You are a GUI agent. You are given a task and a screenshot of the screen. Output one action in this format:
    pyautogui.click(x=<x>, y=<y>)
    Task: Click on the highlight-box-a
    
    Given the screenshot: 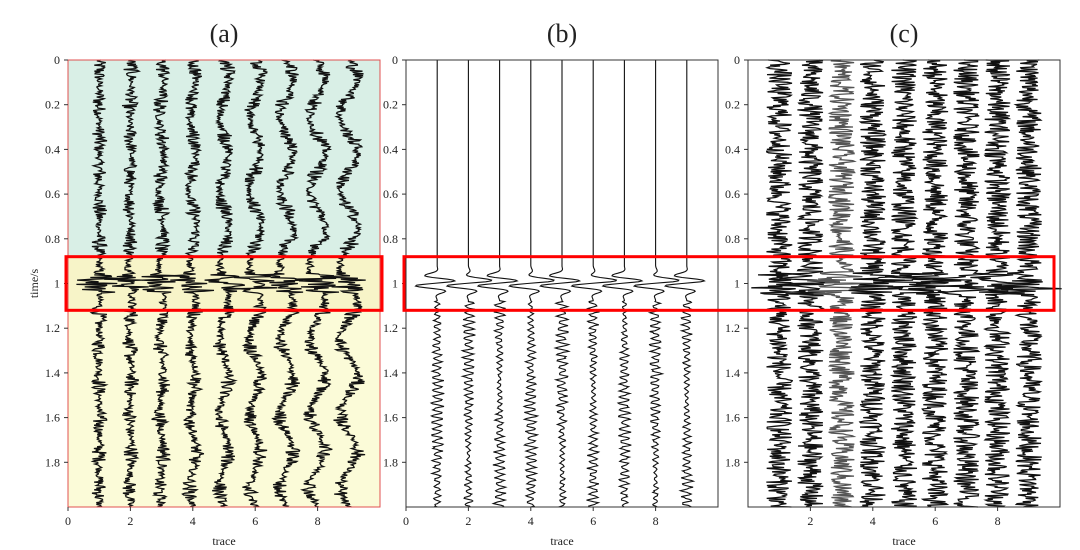 What is the action you would take?
    pyautogui.click(x=224, y=283)
    